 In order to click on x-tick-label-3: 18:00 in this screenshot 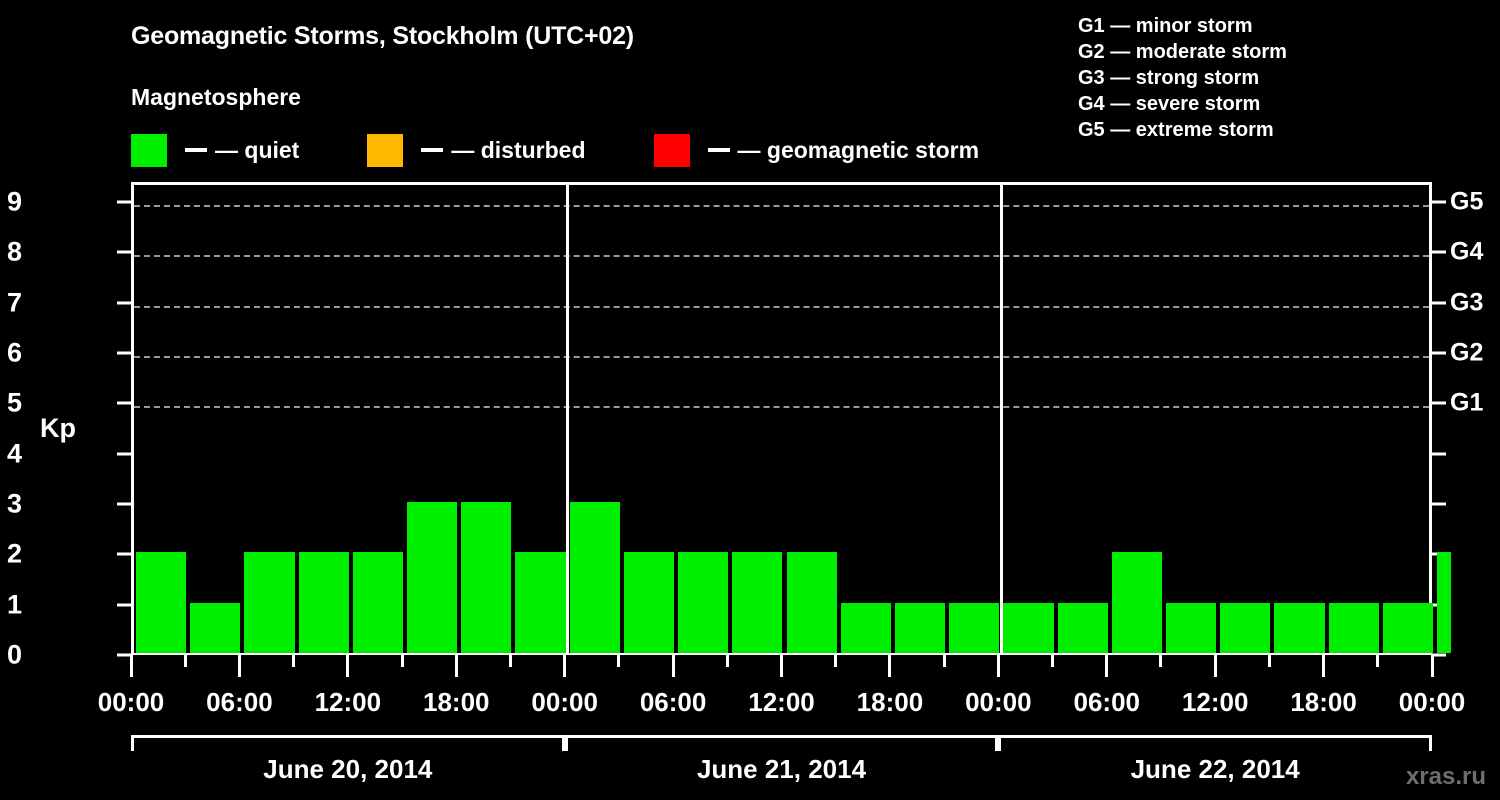, I will do `click(456, 702)`.